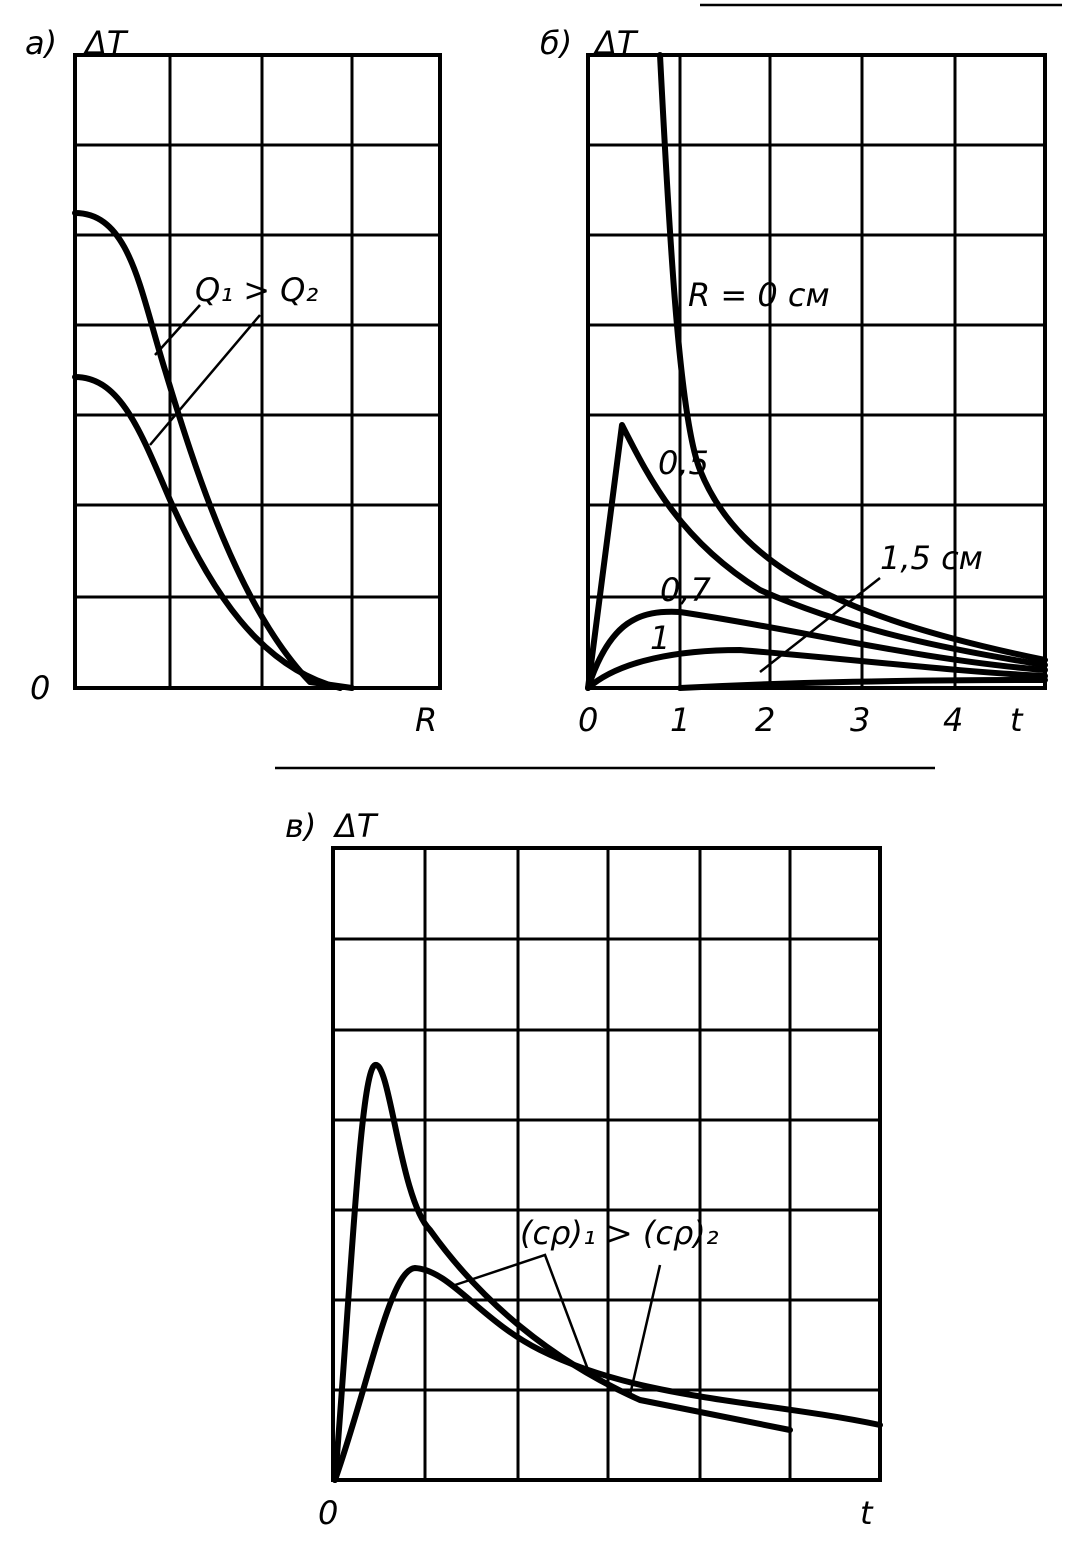 Image resolution: width=1072 pixels, height=1550 pixels. What do you see at coordinates (683, 463) in the screenshot?
I see `curve-label: 0,5` at bounding box center [683, 463].